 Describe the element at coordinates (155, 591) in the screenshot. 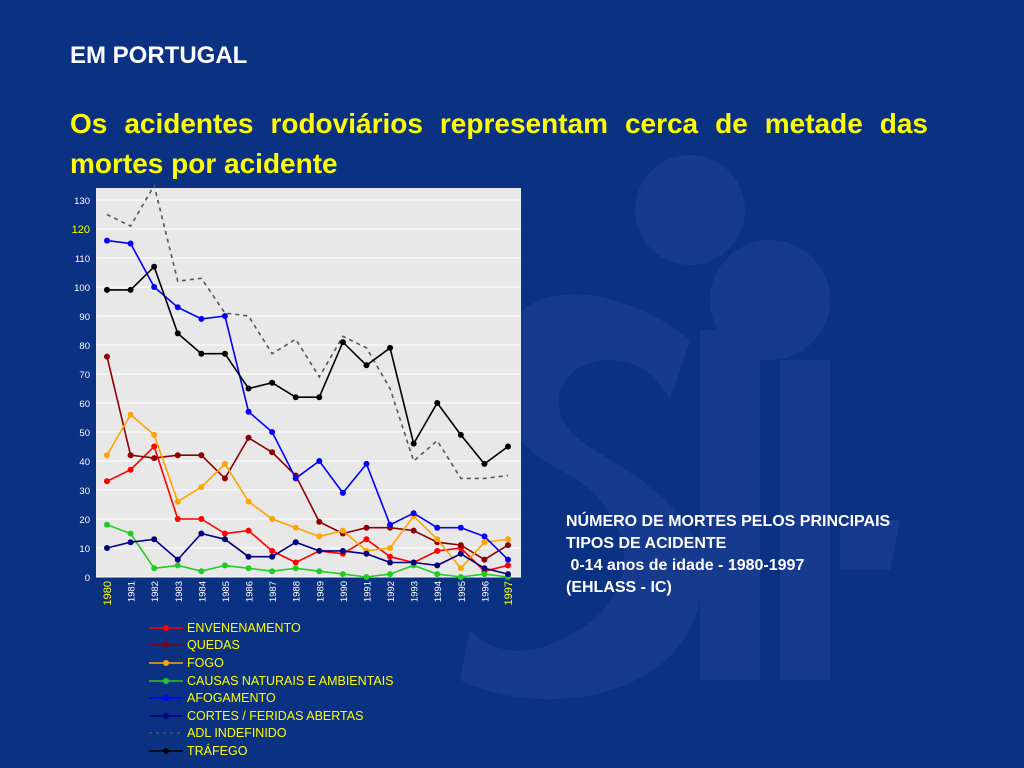

I see `x-tick-label: 1982` at that location.